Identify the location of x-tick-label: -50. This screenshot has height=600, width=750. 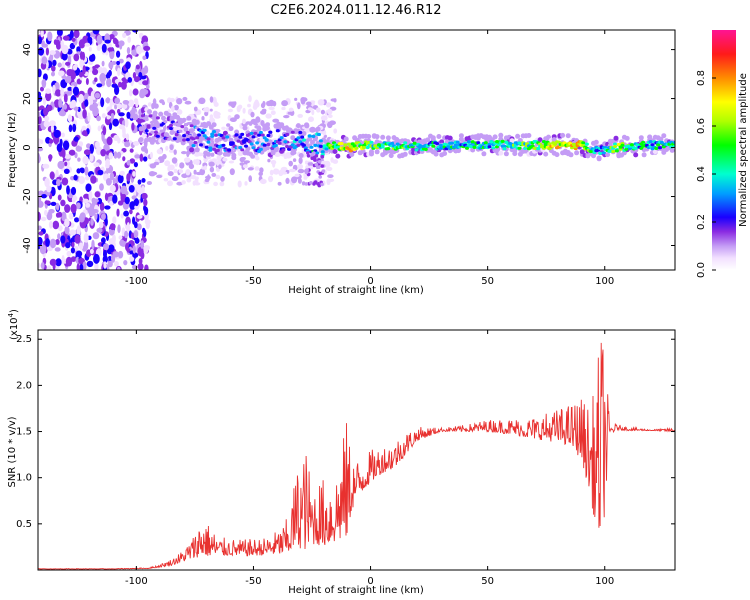
(253, 281).